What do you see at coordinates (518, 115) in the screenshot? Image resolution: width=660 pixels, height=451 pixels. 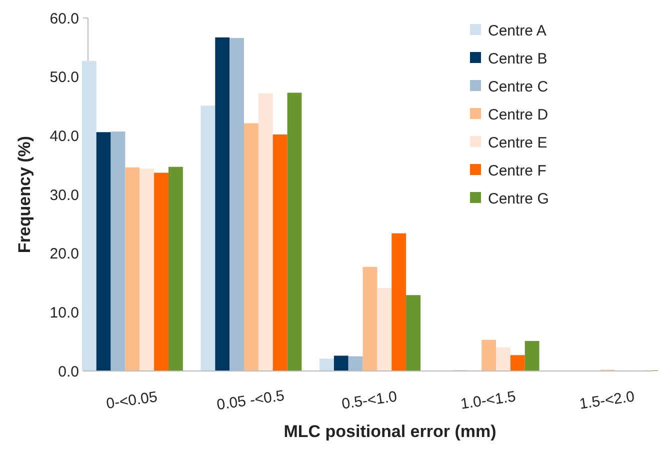 I see `legend-label: Centre D` at bounding box center [518, 115].